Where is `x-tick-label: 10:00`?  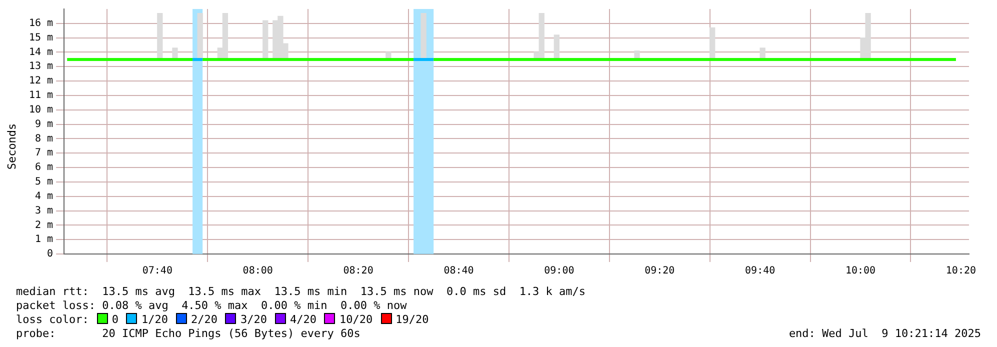
x-tick-label: 10:00 is located at coordinates (860, 271).